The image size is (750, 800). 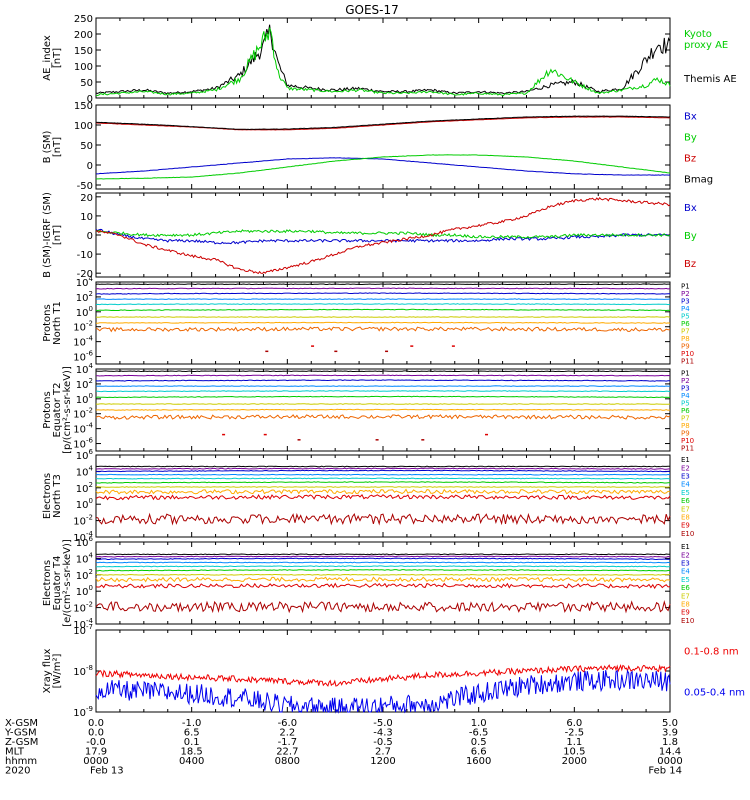 What do you see at coordinates (85, 369) in the screenshot?
I see `panel-4-ytick-label: 104` at bounding box center [85, 369].